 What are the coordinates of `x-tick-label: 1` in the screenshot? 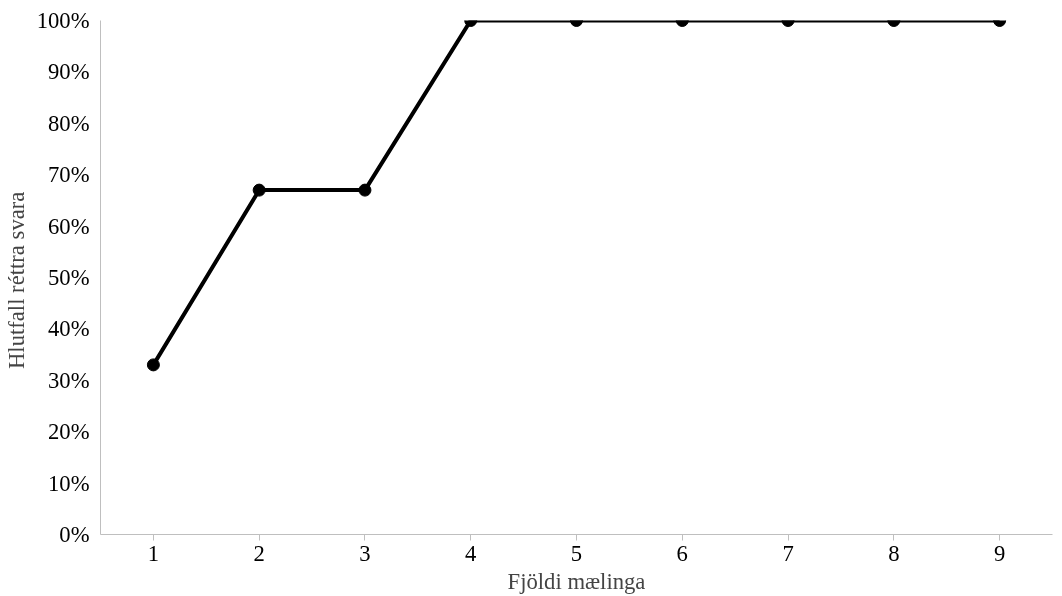 It's located at (153, 553).